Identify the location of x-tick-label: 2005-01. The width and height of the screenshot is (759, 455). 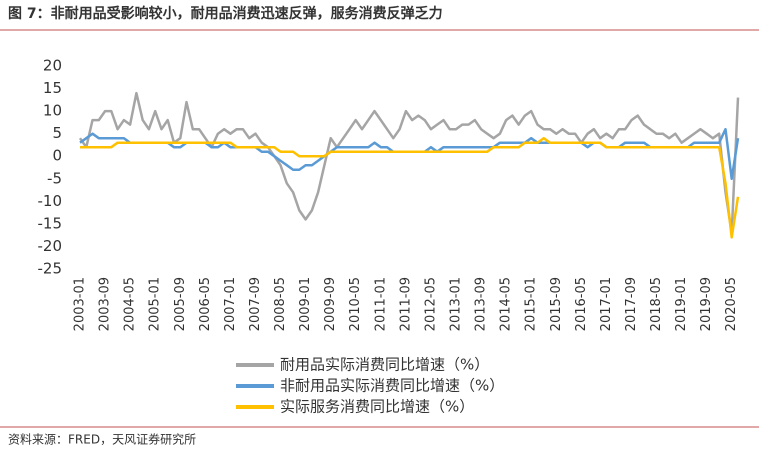
(155, 304).